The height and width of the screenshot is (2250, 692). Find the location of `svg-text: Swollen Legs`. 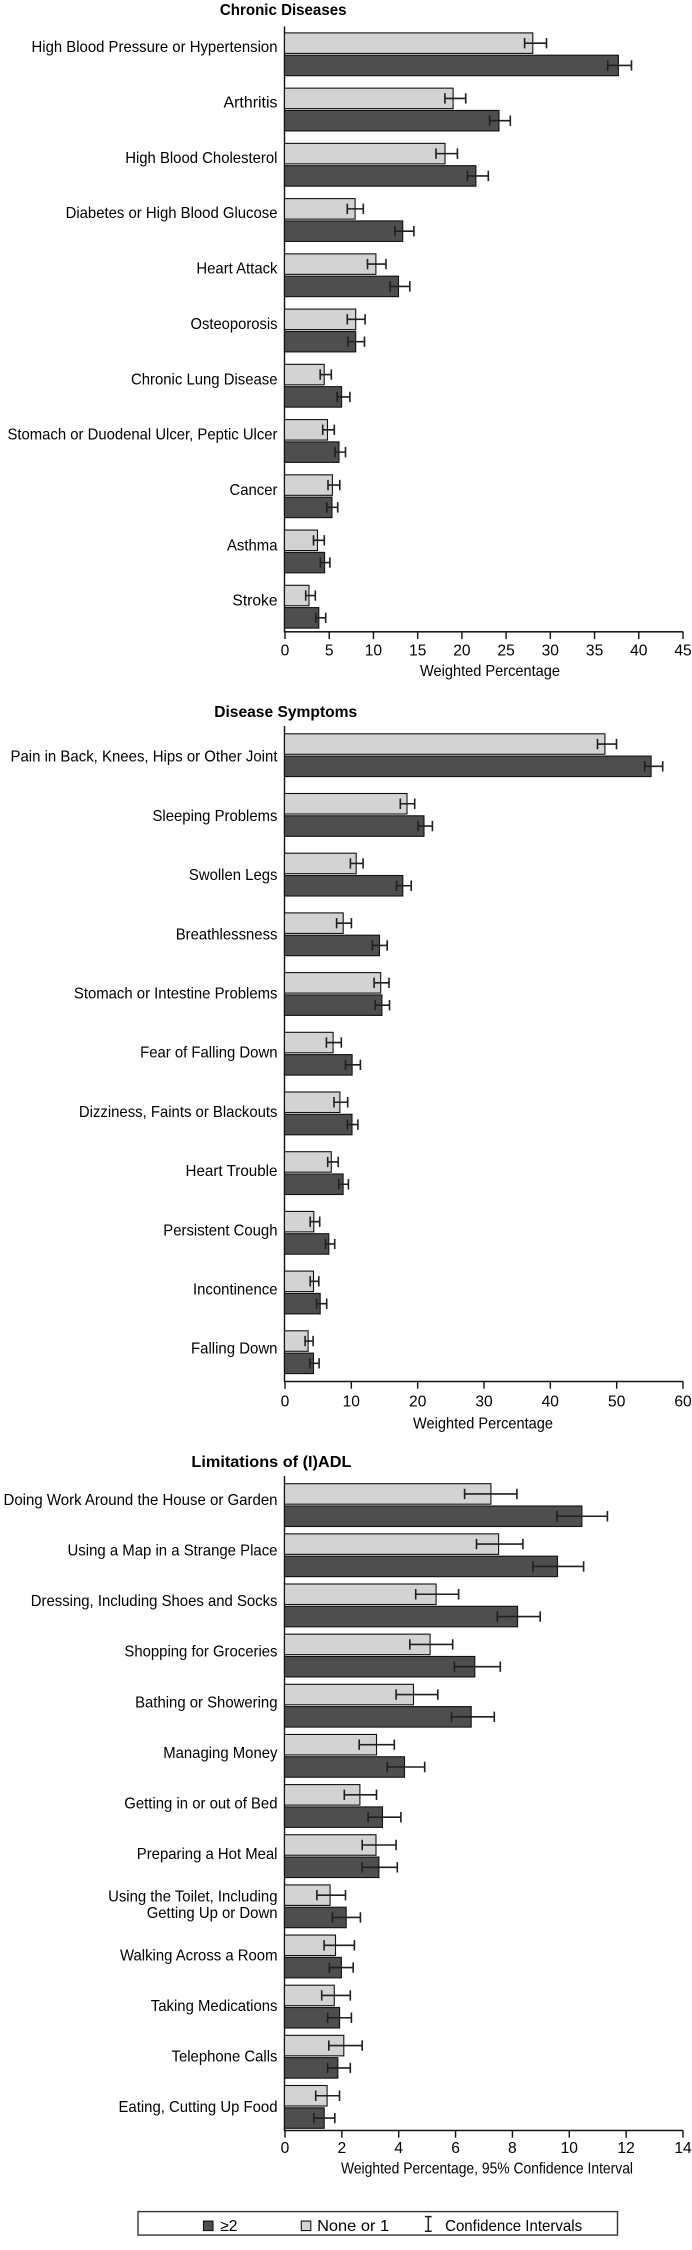

svg-text: Swollen Legs is located at coordinates (233, 875).